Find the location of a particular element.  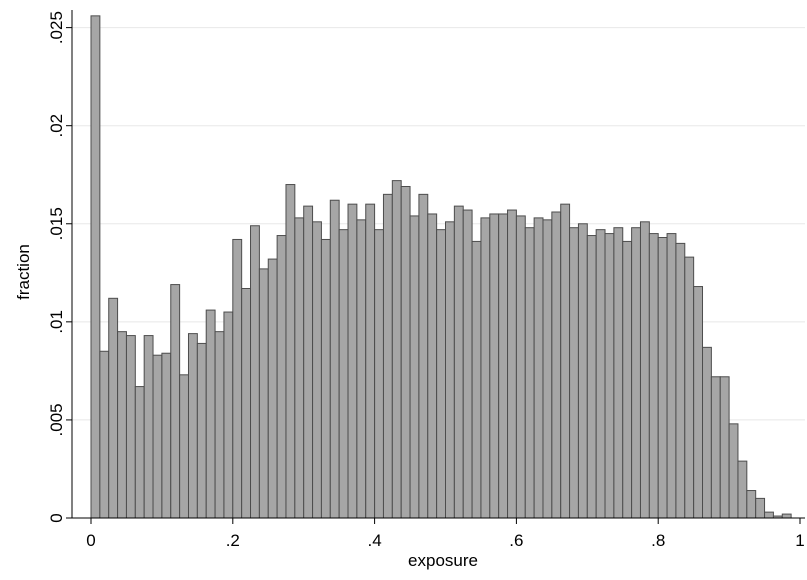

y-tick-label: .025 is located at coordinates (56, 27).